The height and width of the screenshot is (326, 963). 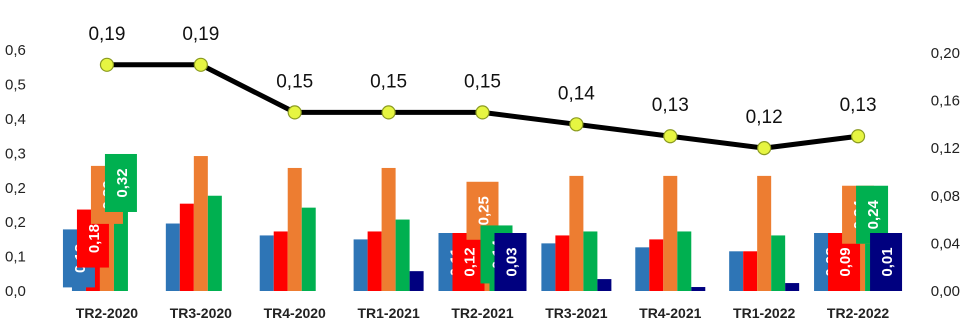 What do you see at coordinates (873, 214) in the screenshot?
I see `data-label: 0,24` at bounding box center [873, 214].